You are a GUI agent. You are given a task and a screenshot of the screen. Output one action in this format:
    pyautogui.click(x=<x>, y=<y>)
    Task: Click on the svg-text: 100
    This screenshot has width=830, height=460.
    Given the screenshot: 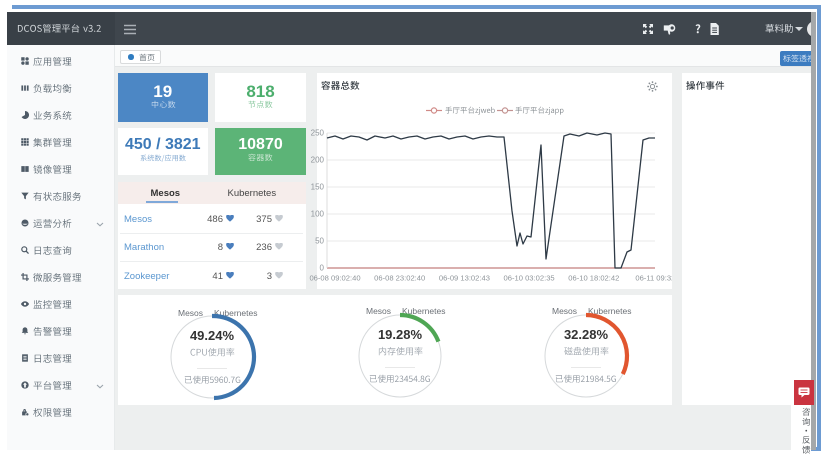 What is the action you would take?
    pyautogui.click(x=318, y=214)
    